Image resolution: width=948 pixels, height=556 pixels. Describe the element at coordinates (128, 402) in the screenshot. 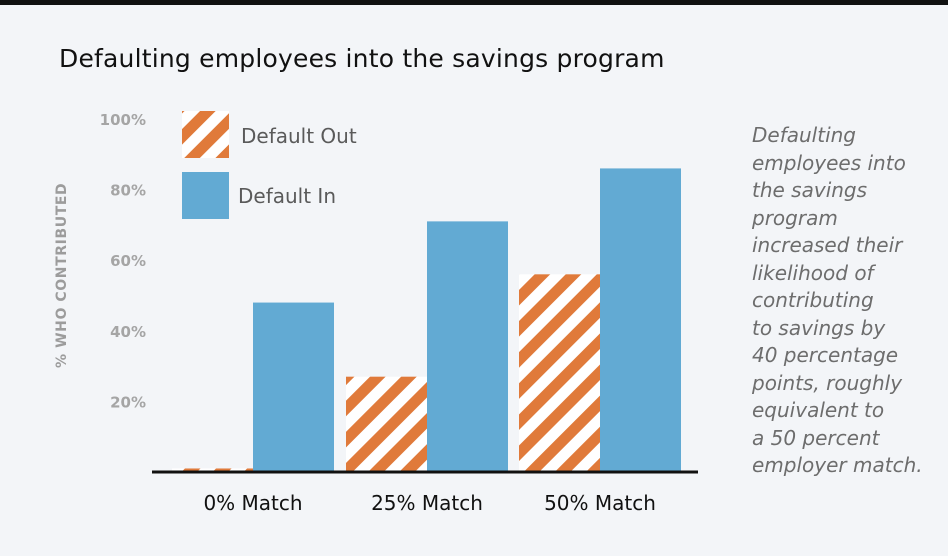

I see `y-tick-label: 20%` at that location.